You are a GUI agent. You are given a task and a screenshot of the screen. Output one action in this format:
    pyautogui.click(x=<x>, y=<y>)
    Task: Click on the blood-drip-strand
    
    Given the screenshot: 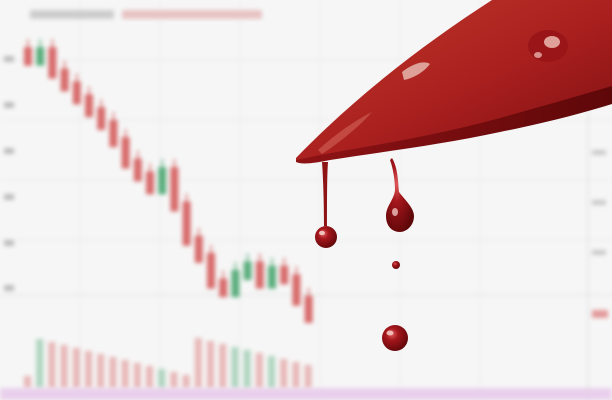 What is the action you would take?
    pyautogui.click(x=325, y=194)
    